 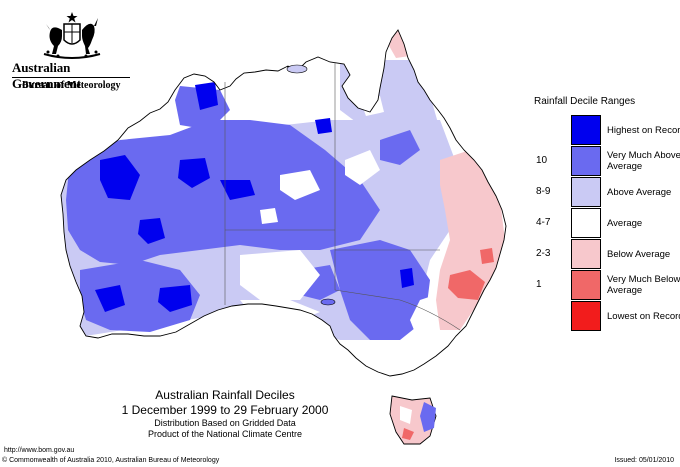 I want to click on legend-swatch-above, so click(x=586, y=192).